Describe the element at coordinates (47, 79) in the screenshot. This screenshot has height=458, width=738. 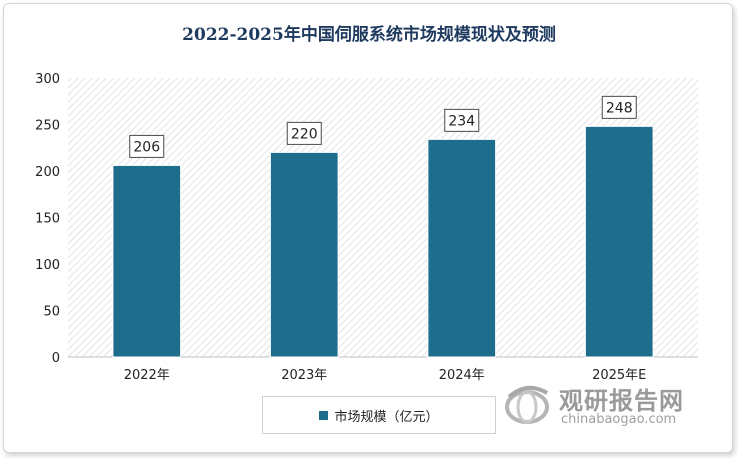
I see `y-tick-label: 300` at that location.